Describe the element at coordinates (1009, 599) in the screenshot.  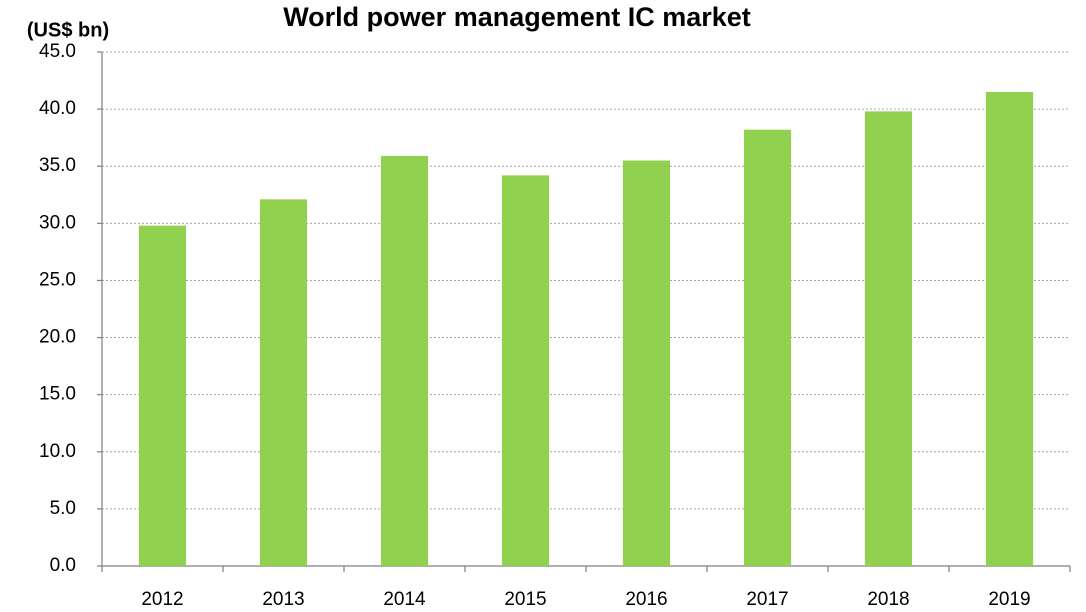
I see `x-tick-label: 2019` at that location.